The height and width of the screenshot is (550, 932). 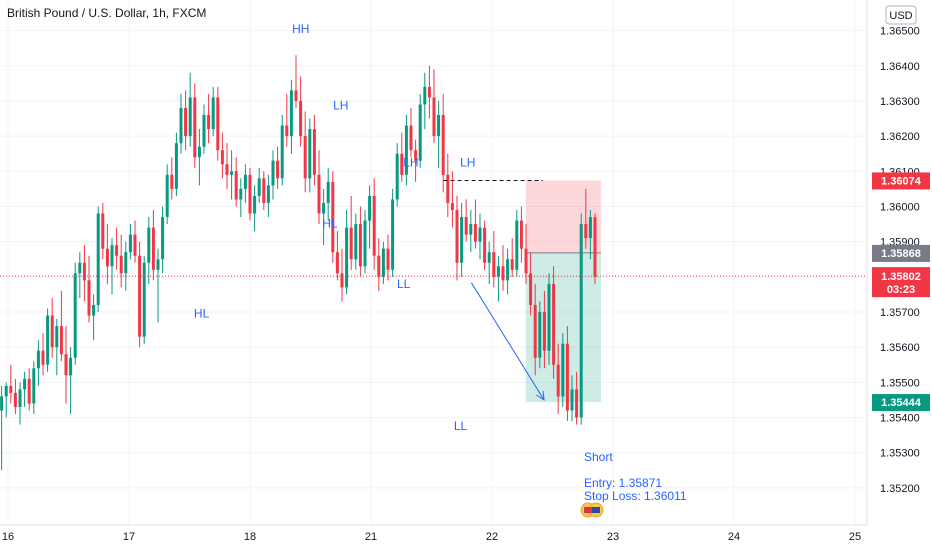 I want to click on price-tick-label: 1.36500, so click(x=900, y=32).